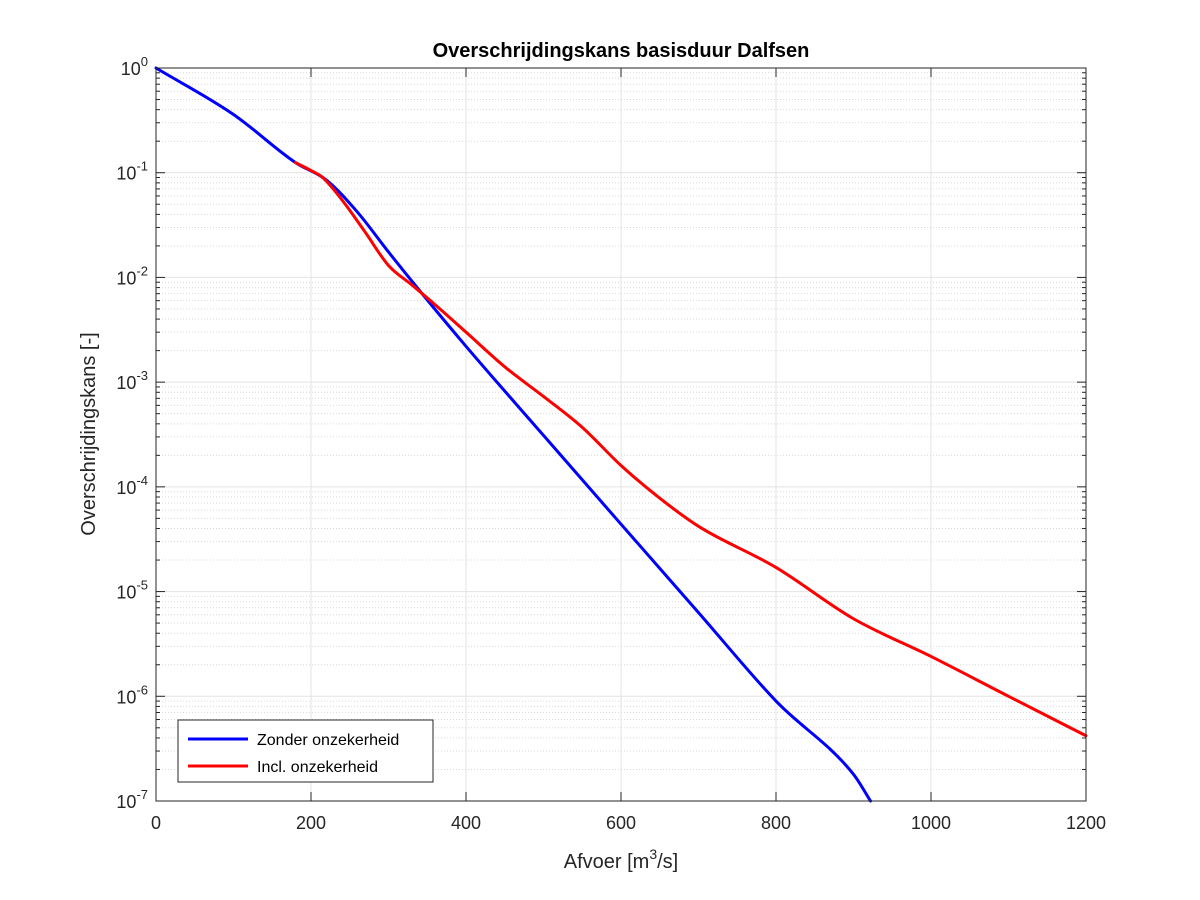 The height and width of the screenshot is (900, 1200). I want to click on x-axis-label-superscript: 3, so click(653, 854).